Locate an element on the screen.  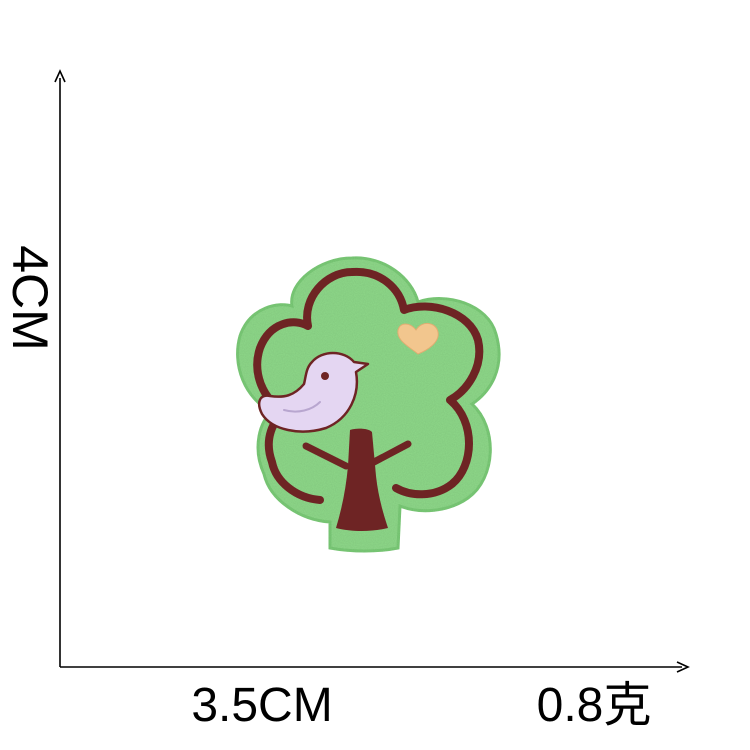
weight-label: 0.8克 is located at coordinates (594, 705).